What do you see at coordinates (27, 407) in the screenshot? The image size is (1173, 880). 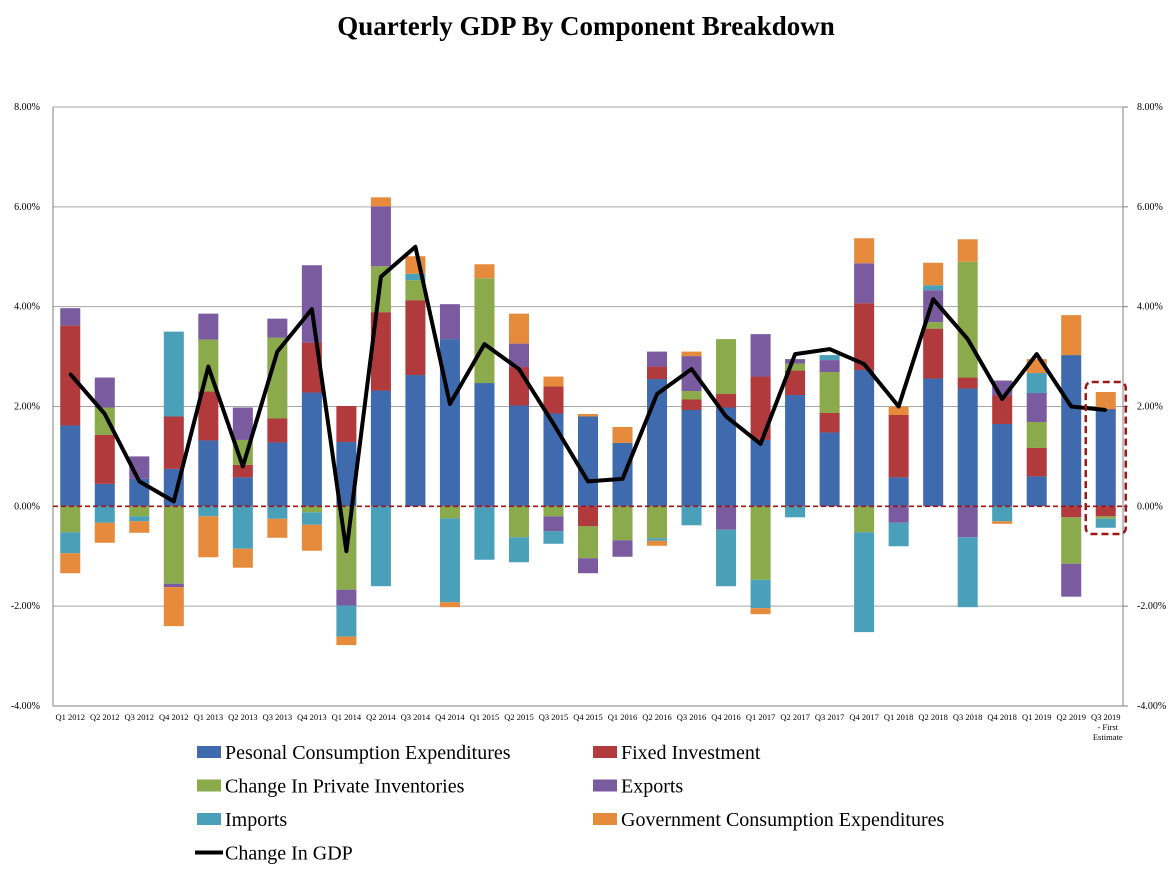 I see `y-tick-label-left: 2.00%` at bounding box center [27, 407].